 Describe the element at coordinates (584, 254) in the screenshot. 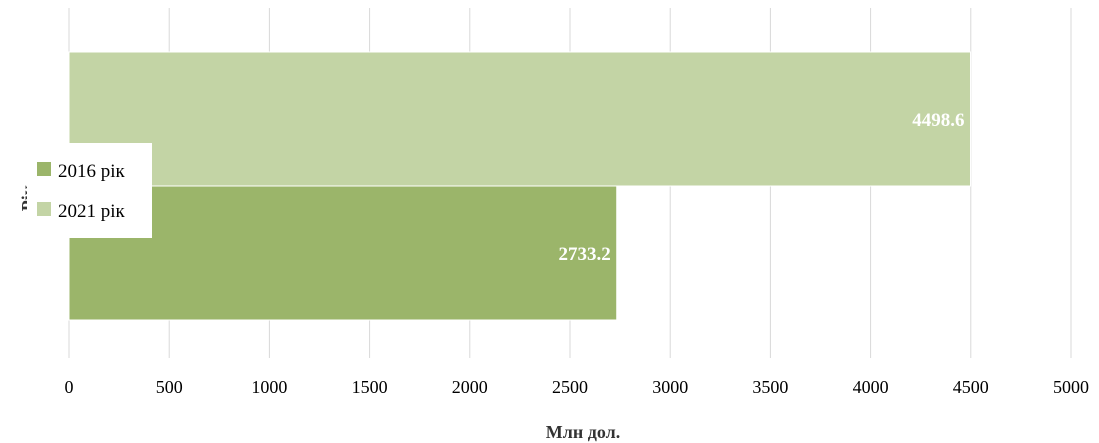

I see `data-label-2016: 2733.2` at that location.